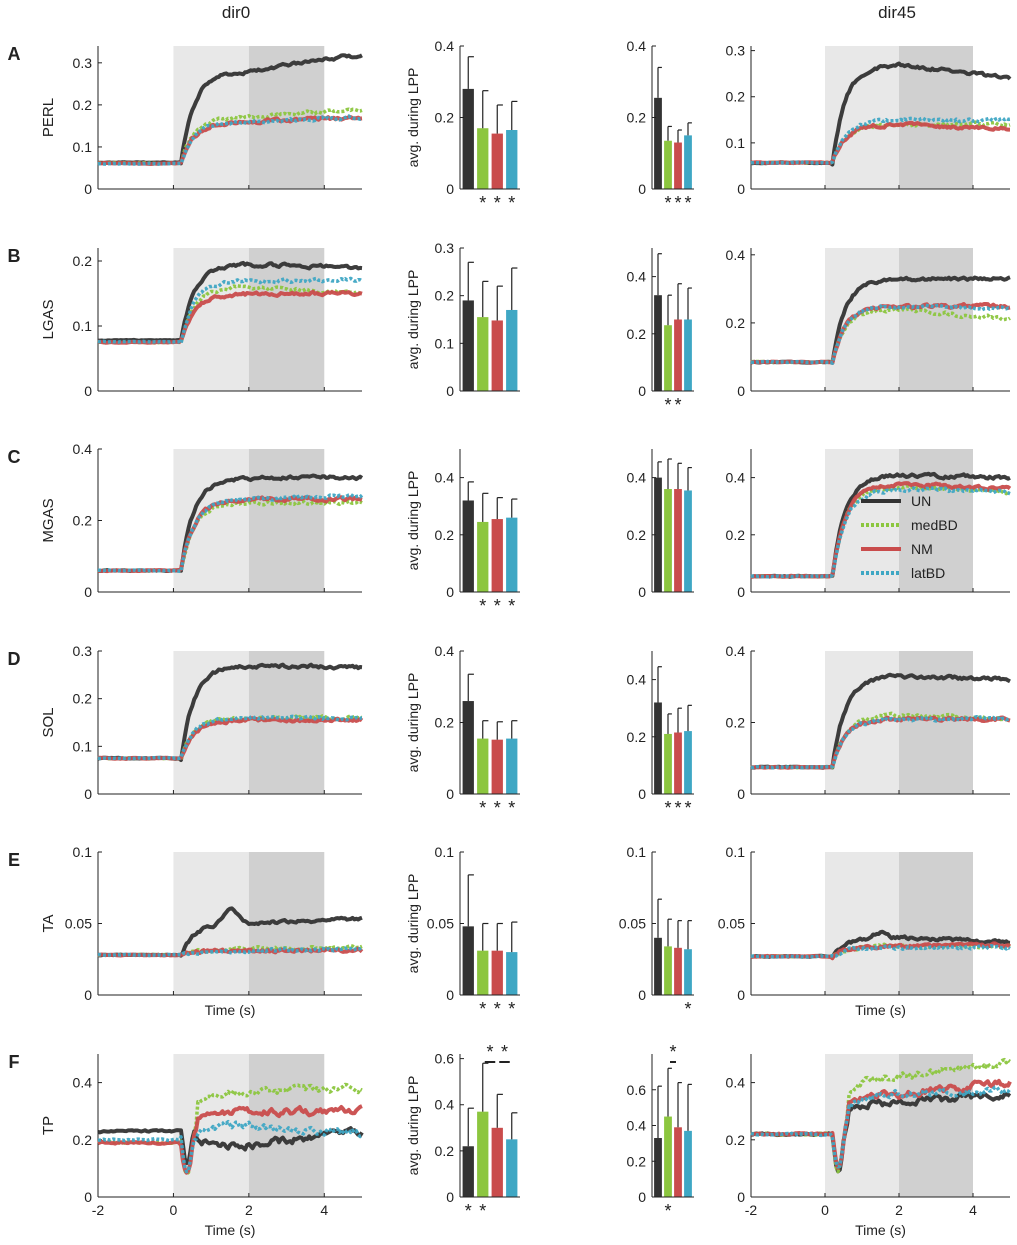 The height and width of the screenshot is (1245, 1017). I want to click on LGAS-dir45-trace-medBD, so click(880, 335).